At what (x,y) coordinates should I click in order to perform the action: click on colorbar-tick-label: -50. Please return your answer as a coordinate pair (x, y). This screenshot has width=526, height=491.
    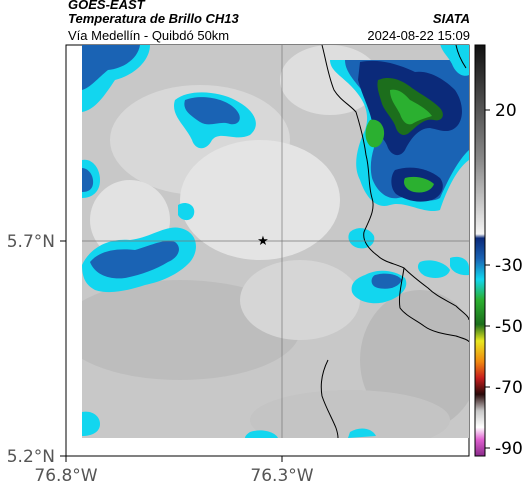
    Looking at the image, I should click on (509, 327).